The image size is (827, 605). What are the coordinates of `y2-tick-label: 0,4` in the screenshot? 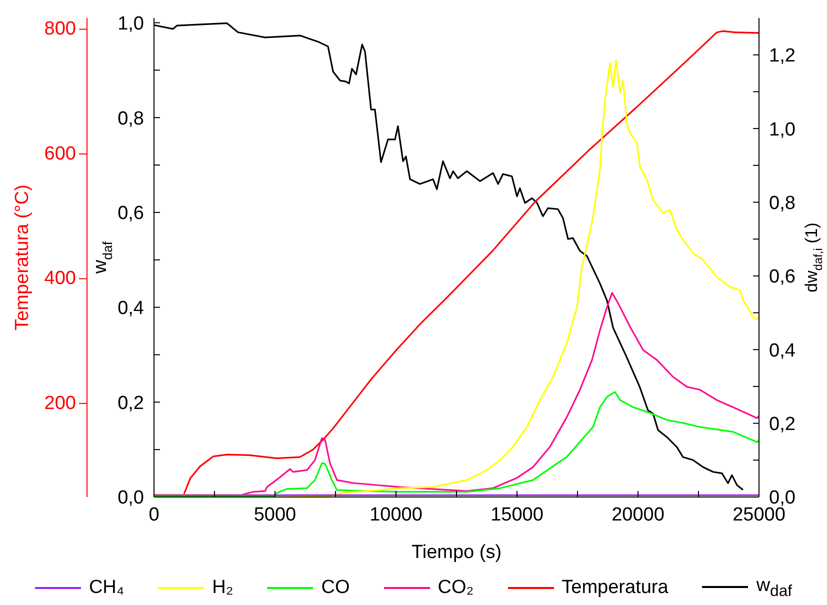 It's located at (782, 351).